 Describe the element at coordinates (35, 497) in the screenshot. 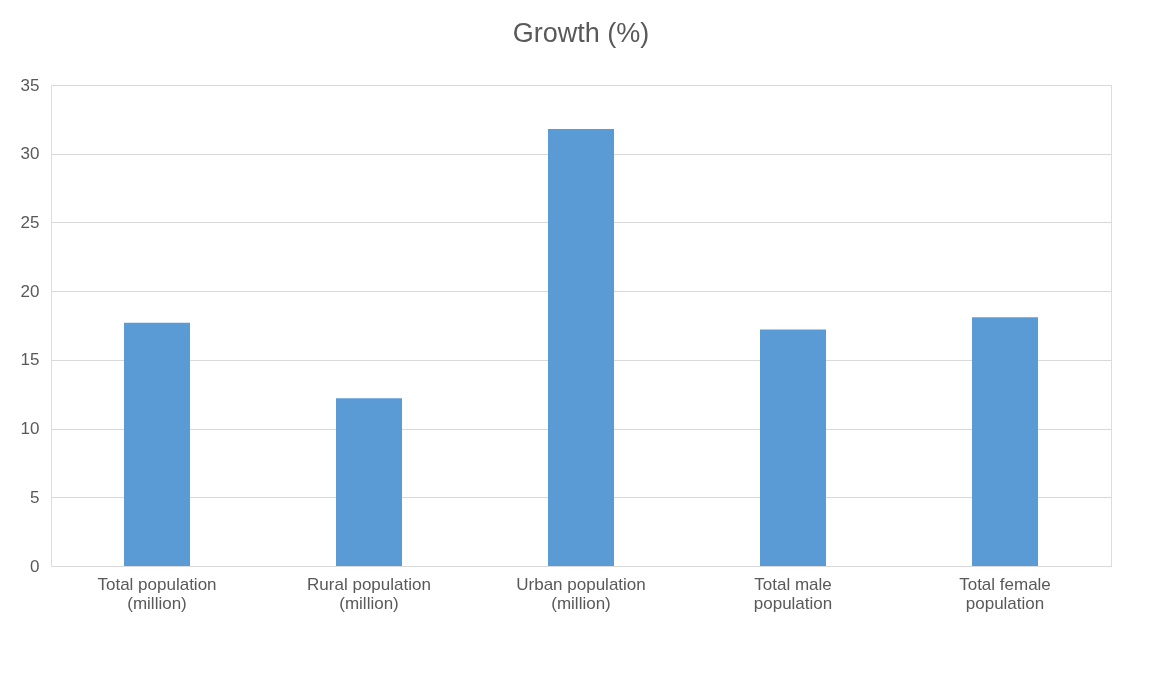

I see `y-tick-label: 5` at that location.